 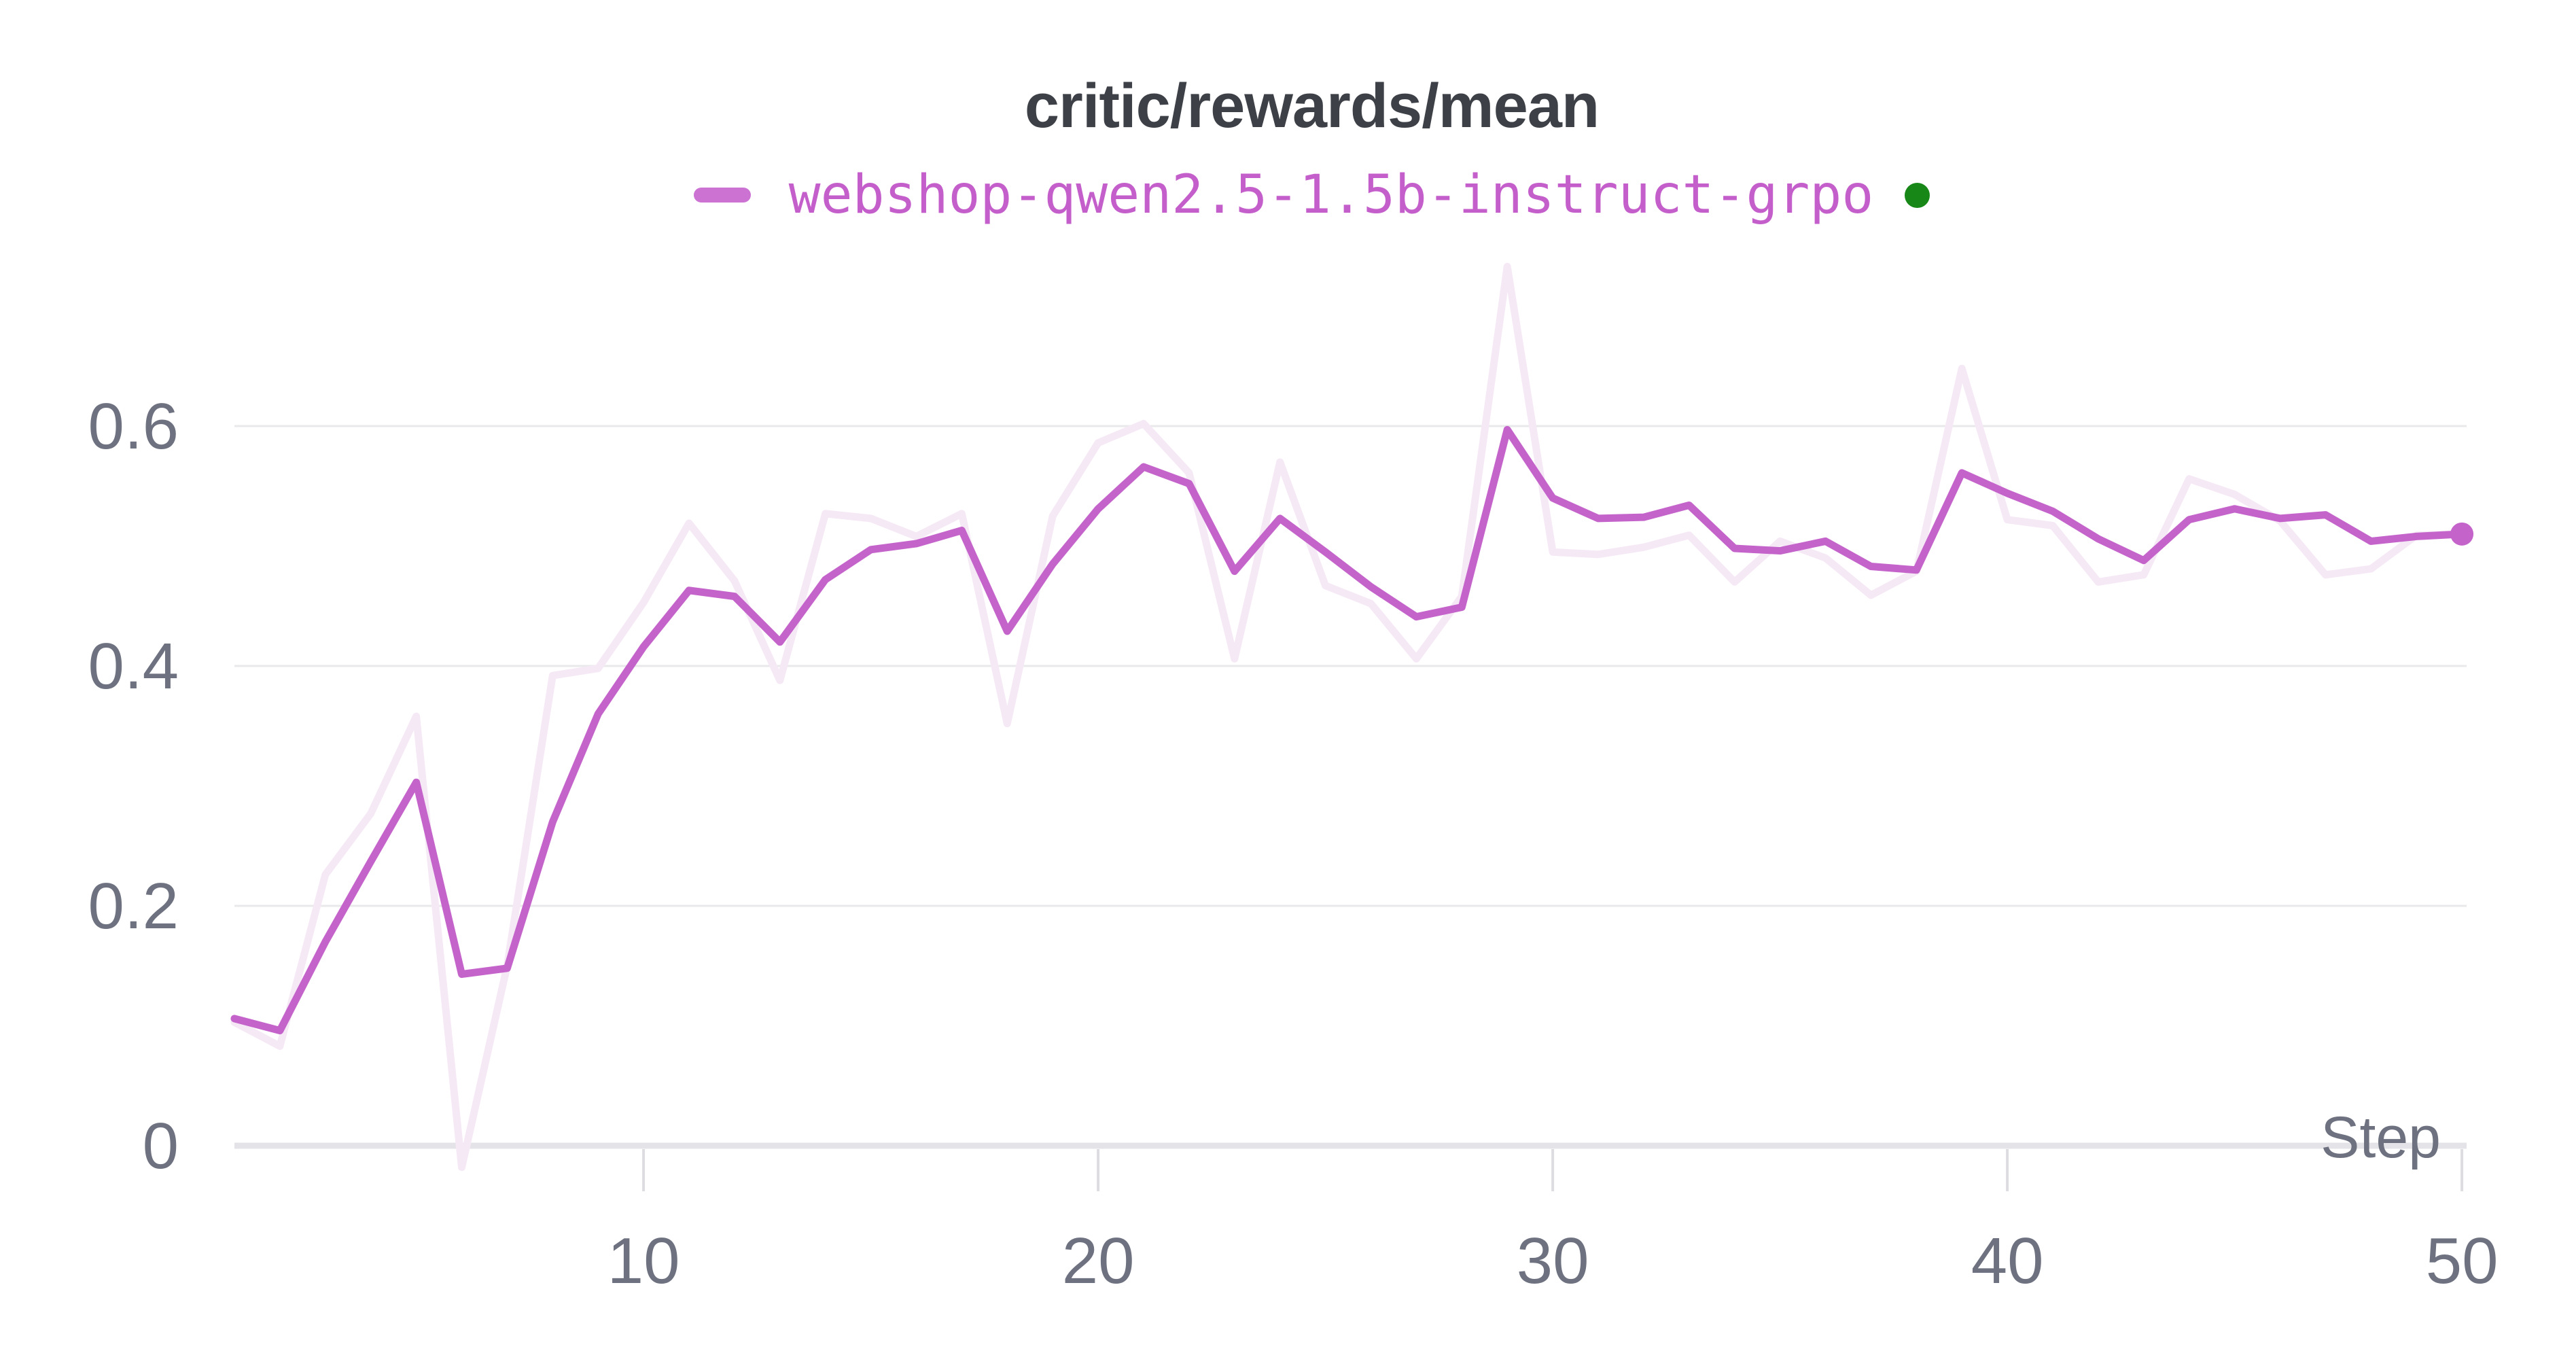 What do you see at coordinates (643, 1261) in the screenshot?
I see `x-tick-label: 10` at bounding box center [643, 1261].